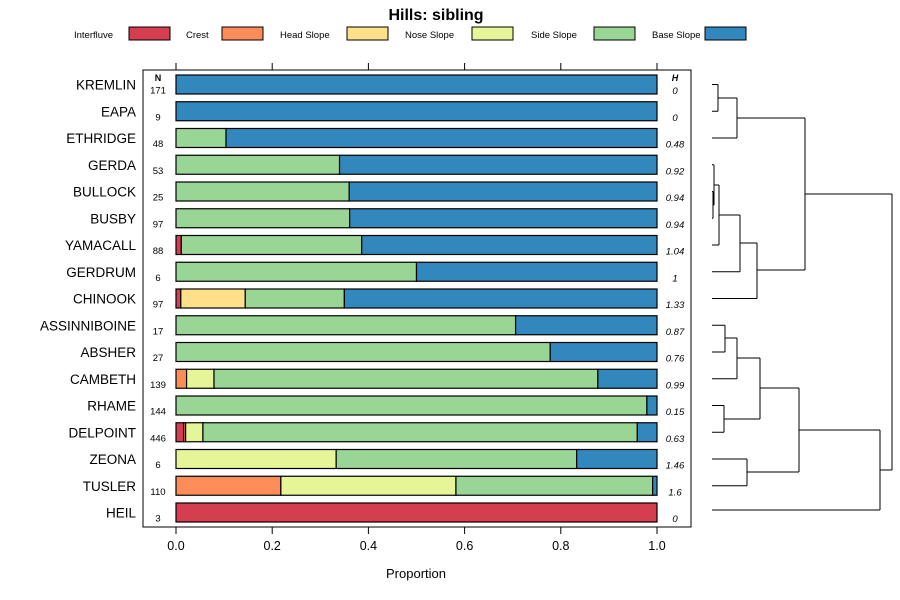 Image resolution: width=900 pixels, height=600 pixels. I want to click on h-value: 0.99, so click(675, 385).